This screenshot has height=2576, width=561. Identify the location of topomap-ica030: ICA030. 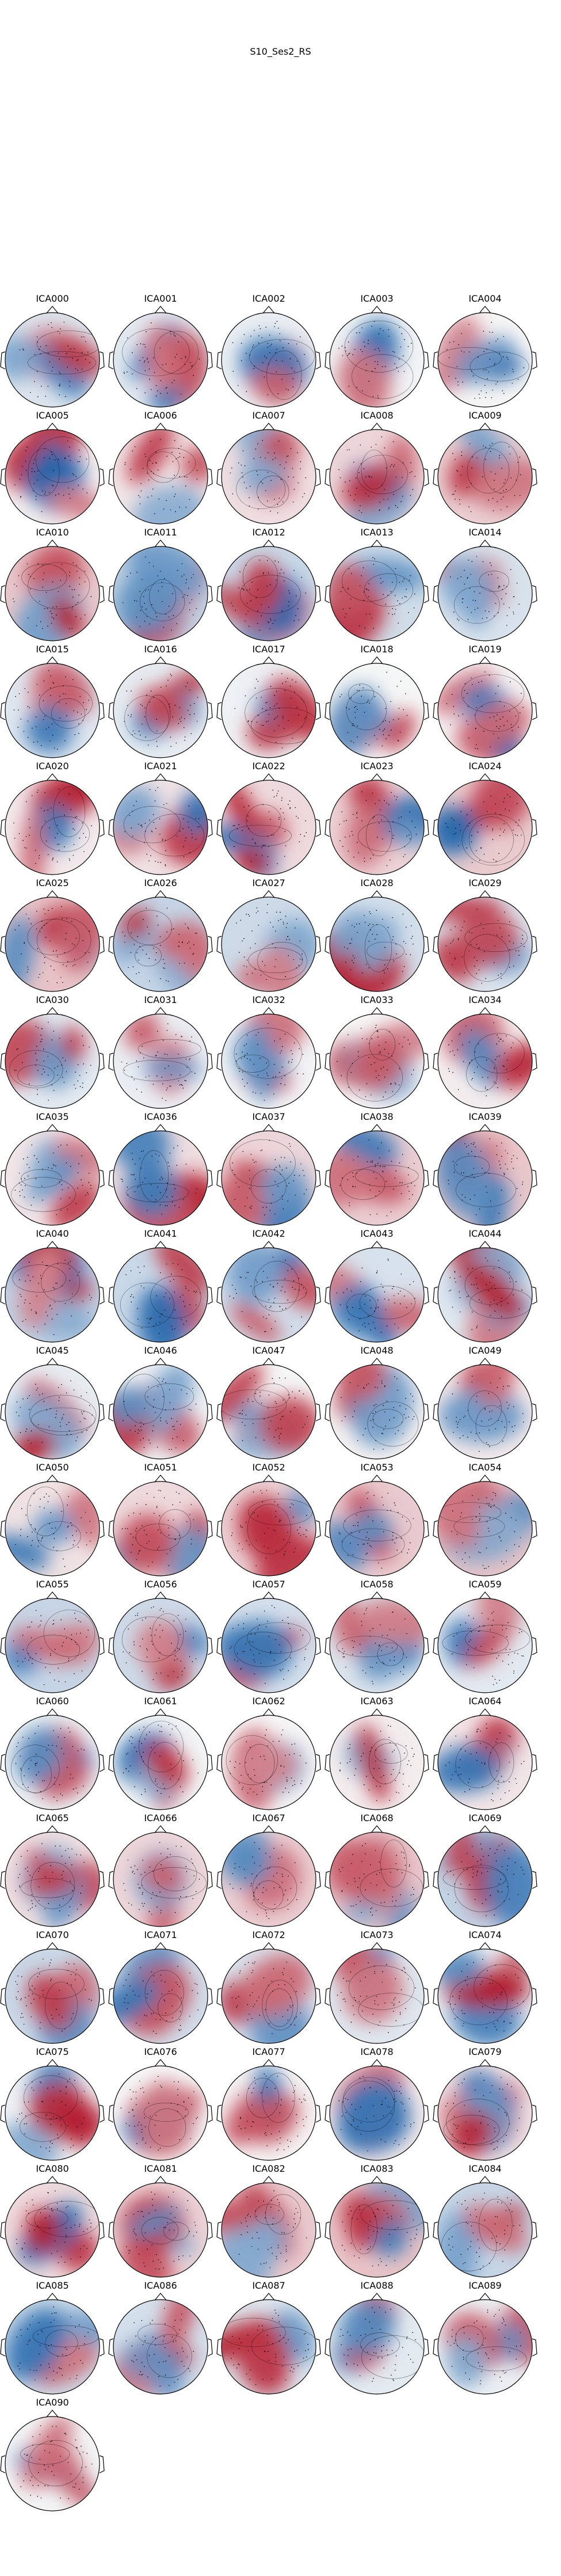
(52, 1053).